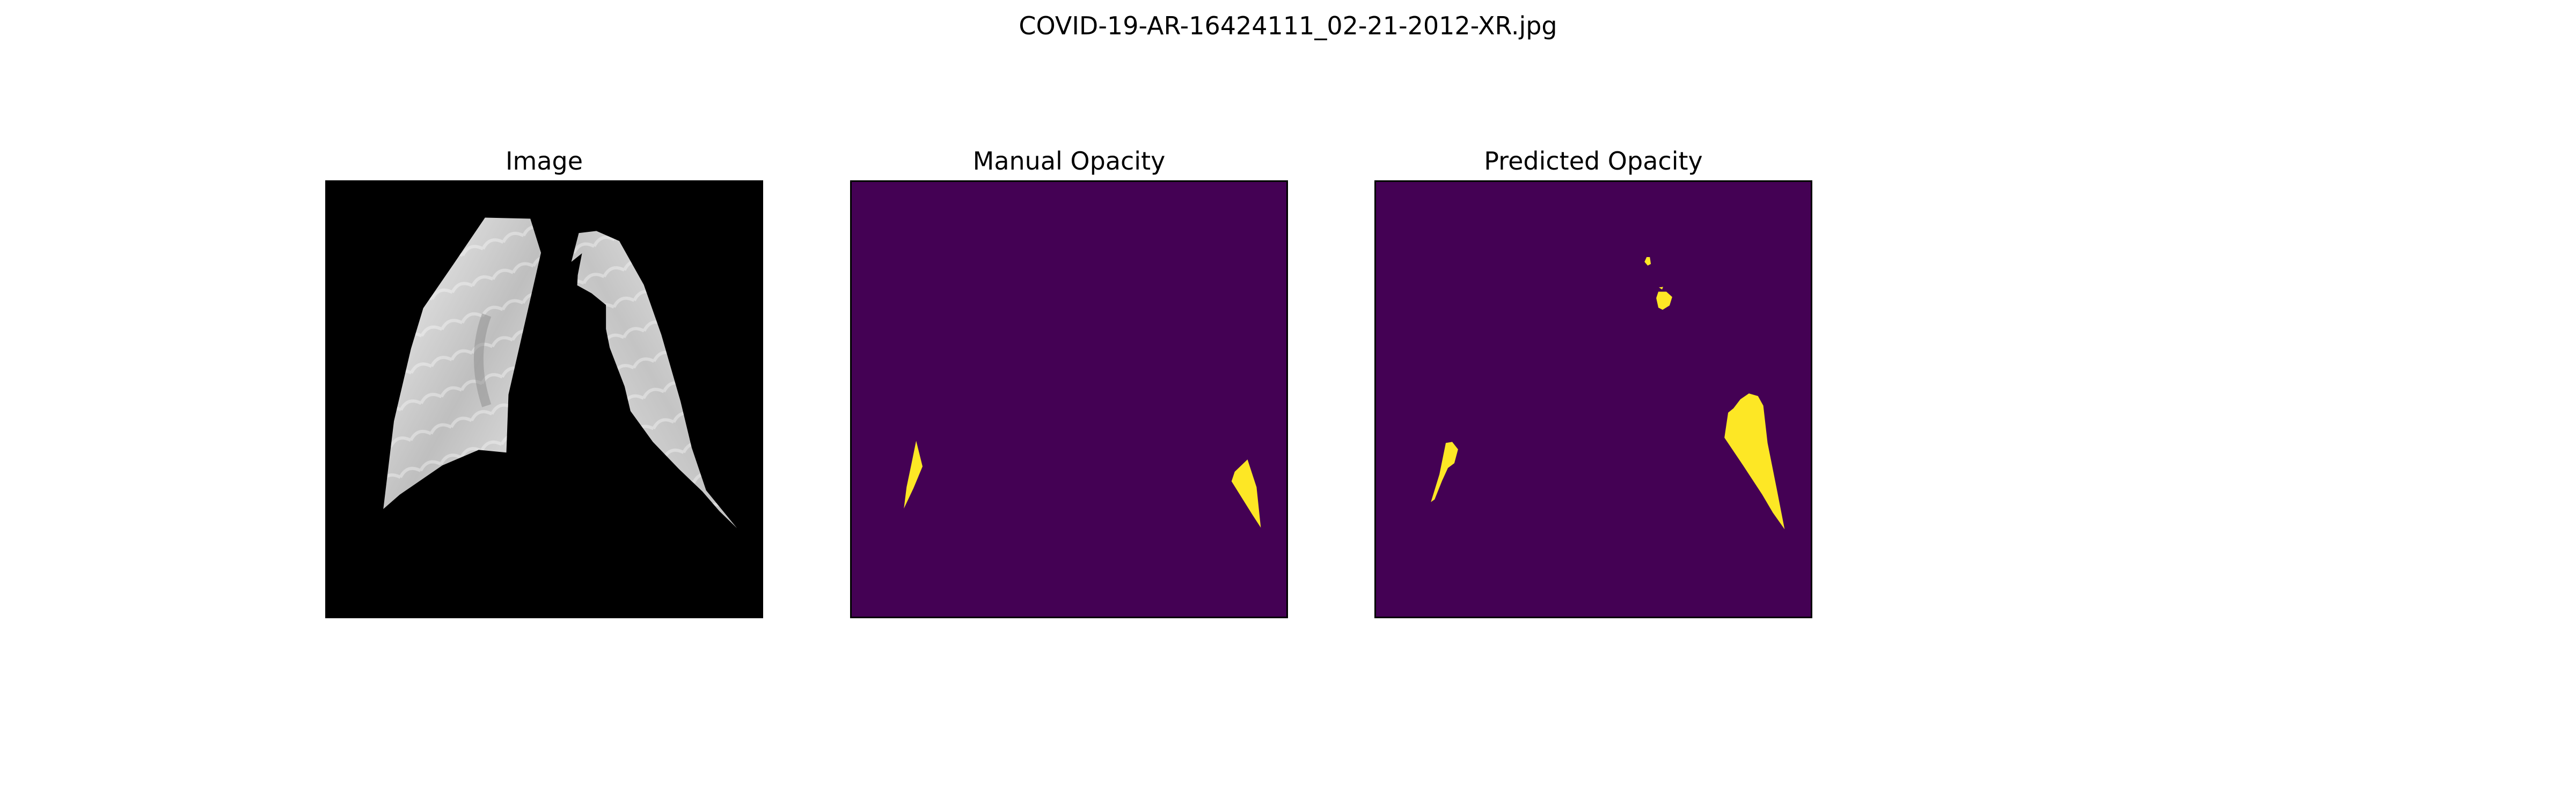 The height and width of the screenshot is (805, 2576). What do you see at coordinates (913, 475) in the screenshot?
I see `manual-opacity-region-left` at bounding box center [913, 475].